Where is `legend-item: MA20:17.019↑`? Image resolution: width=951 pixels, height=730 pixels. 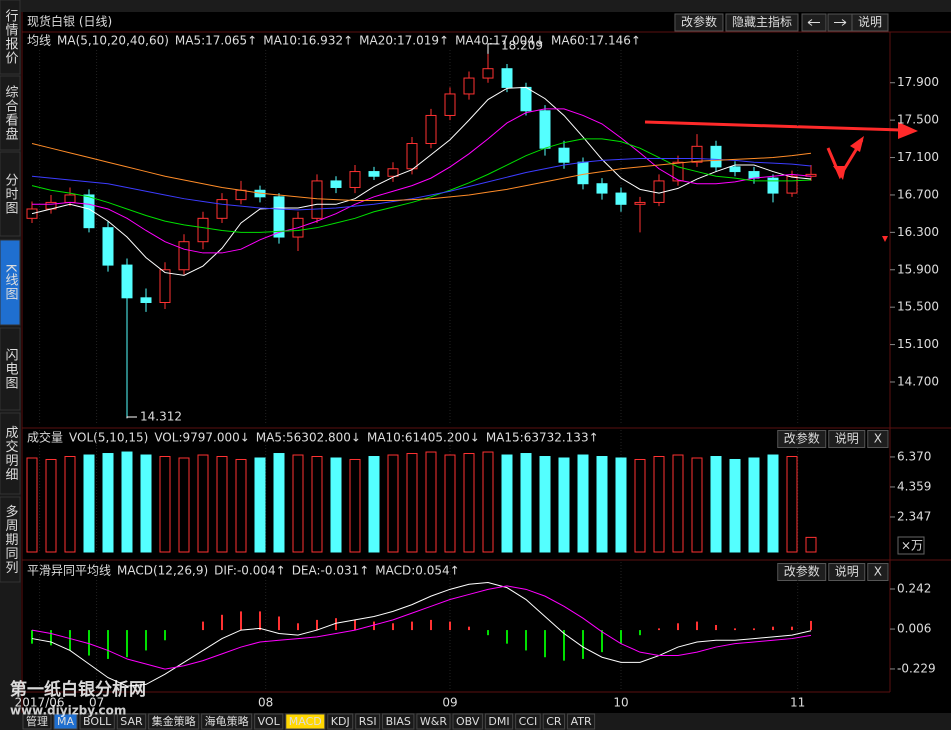
legend-item: MA20:17.019↑ is located at coordinates (404, 41).